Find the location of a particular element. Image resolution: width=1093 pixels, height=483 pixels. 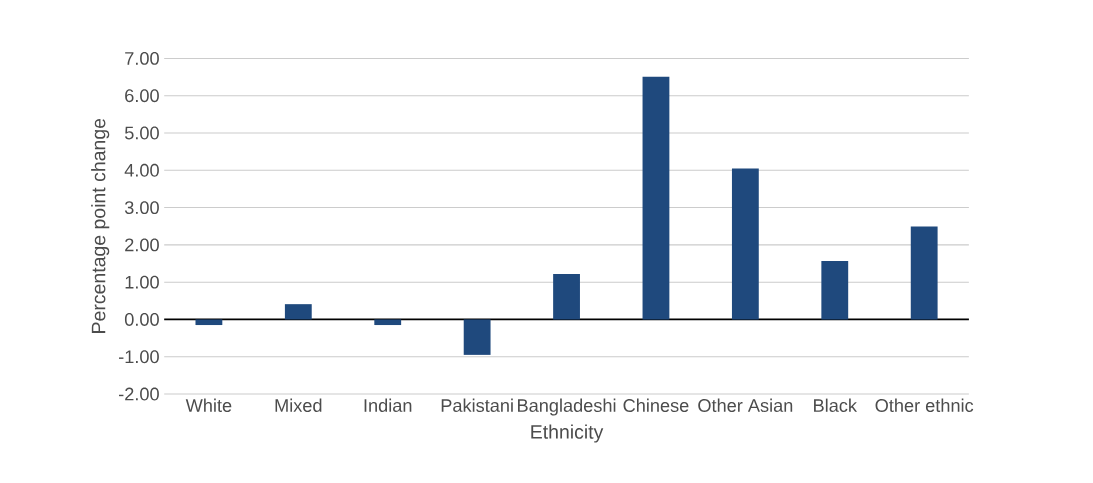

y-tick-label: -2.00 is located at coordinates (139, 394).